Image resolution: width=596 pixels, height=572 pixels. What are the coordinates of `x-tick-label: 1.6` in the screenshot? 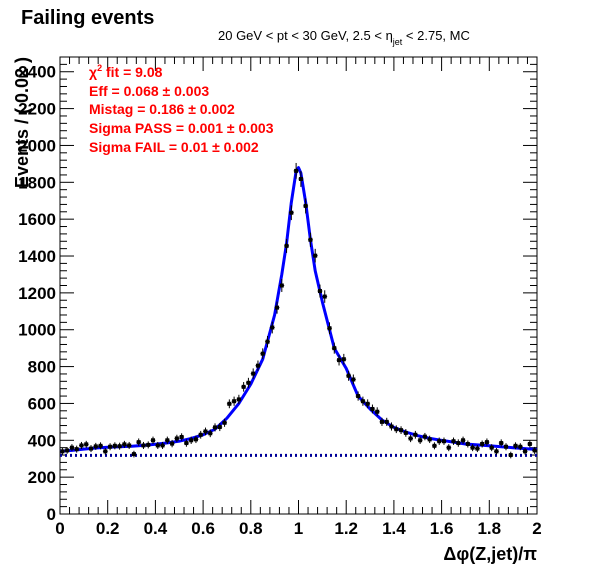 It's located at (442, 528).